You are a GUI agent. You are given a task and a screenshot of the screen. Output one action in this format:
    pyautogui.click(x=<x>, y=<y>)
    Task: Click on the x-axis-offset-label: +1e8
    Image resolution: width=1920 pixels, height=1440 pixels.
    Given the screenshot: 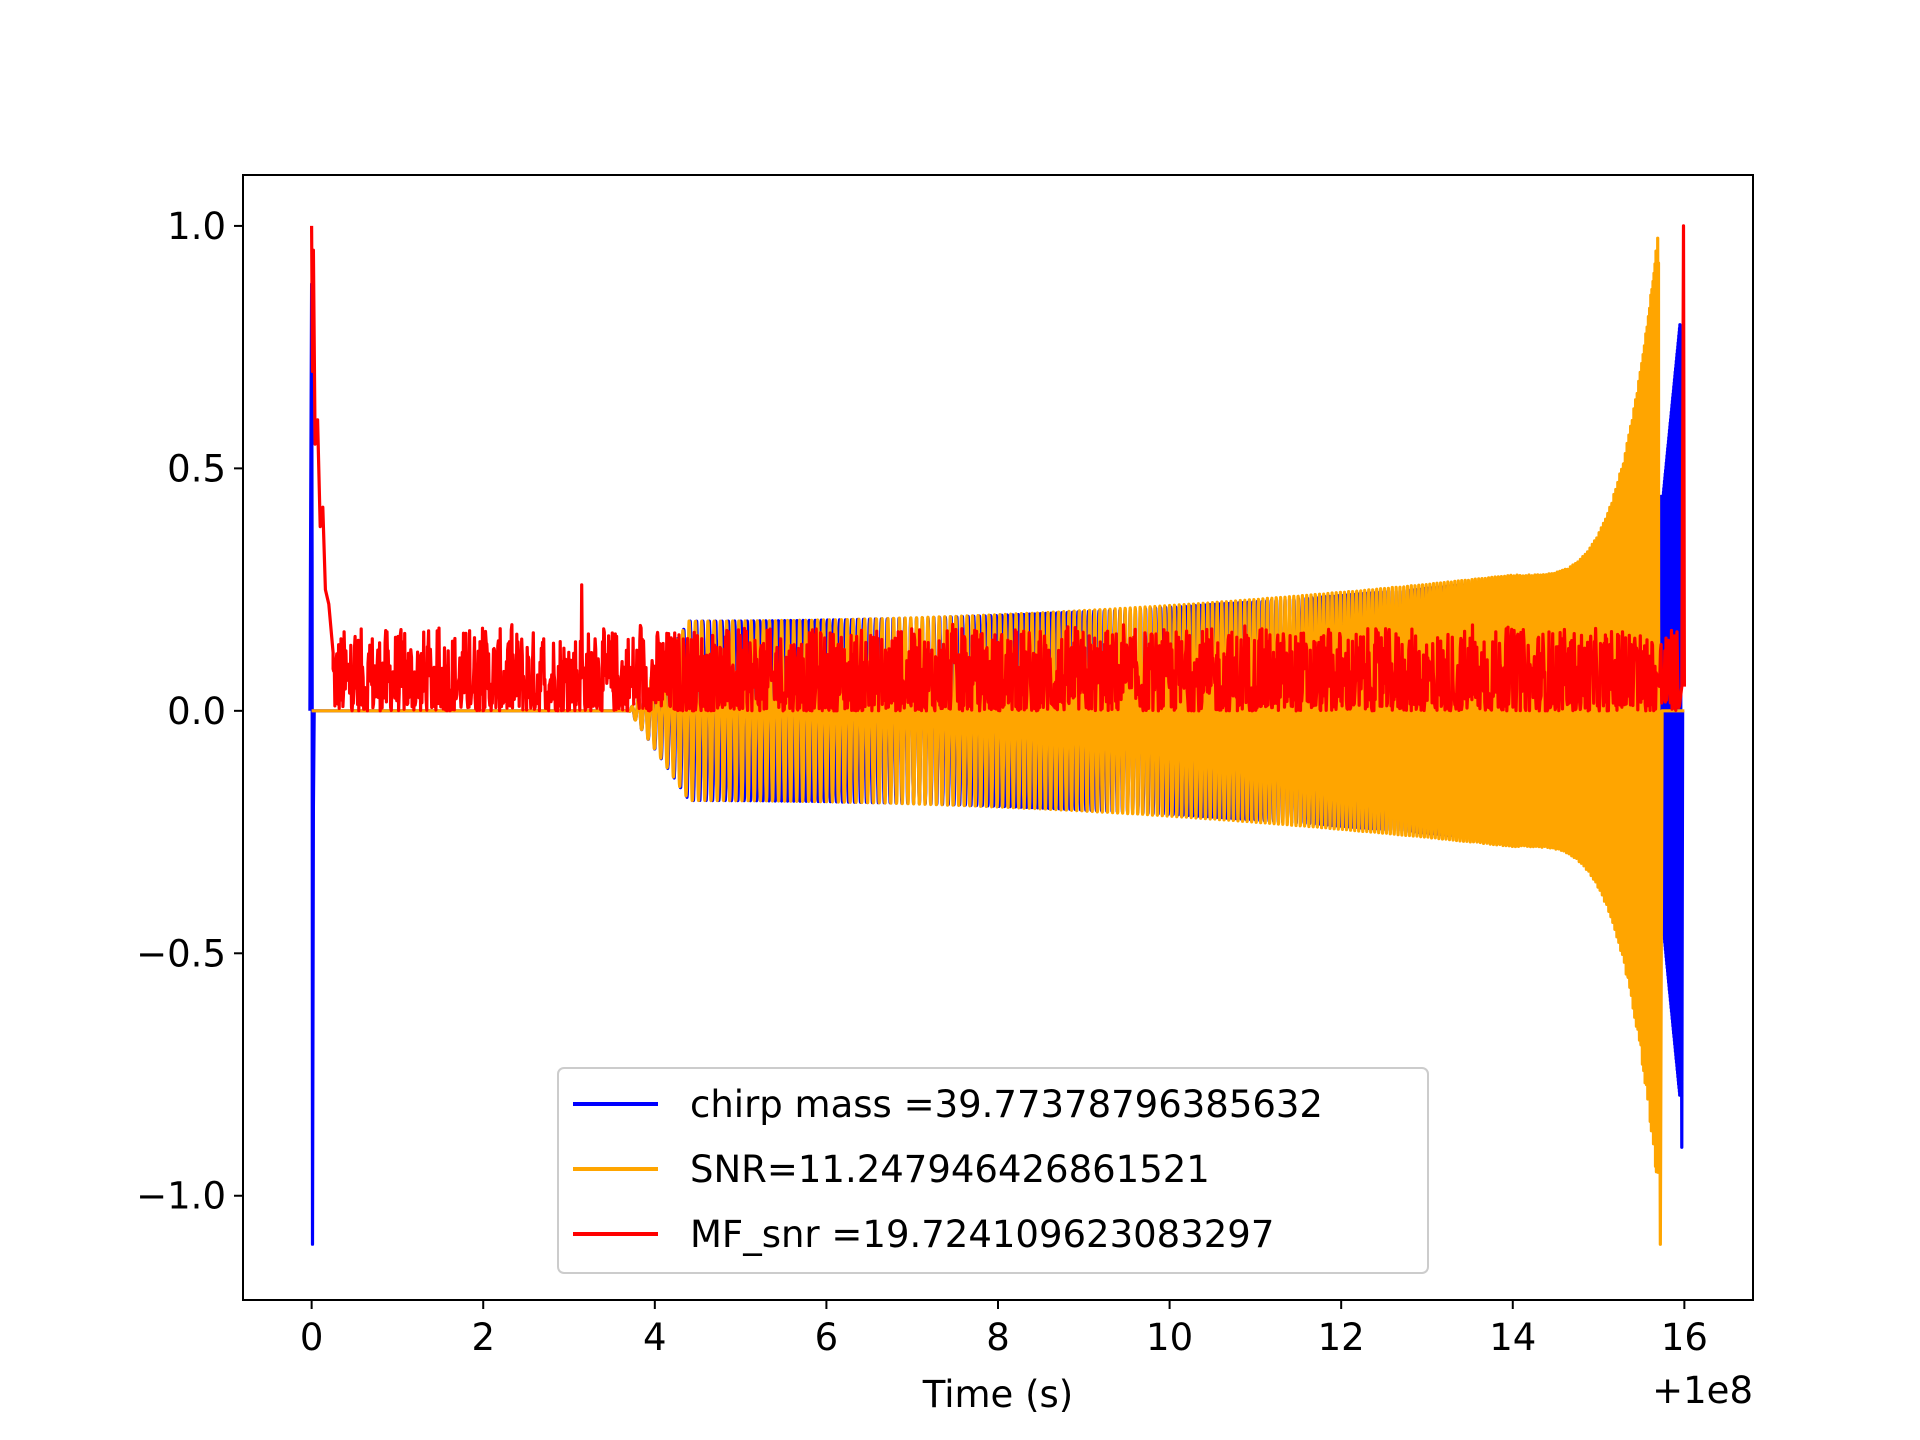 What is the action you would take?
    pyautogui.click(x=1702, y=1390)
    